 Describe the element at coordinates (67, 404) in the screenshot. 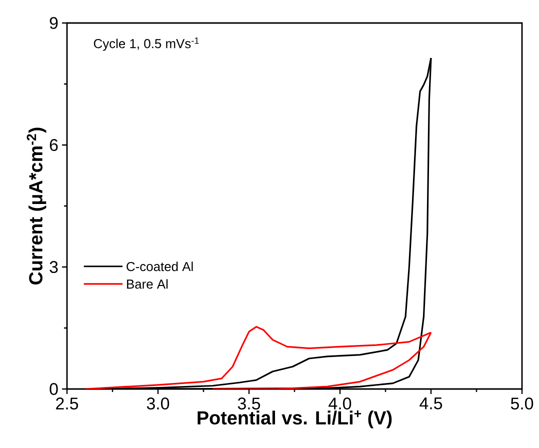

I see `x-tick-label: 2.5` at that location.